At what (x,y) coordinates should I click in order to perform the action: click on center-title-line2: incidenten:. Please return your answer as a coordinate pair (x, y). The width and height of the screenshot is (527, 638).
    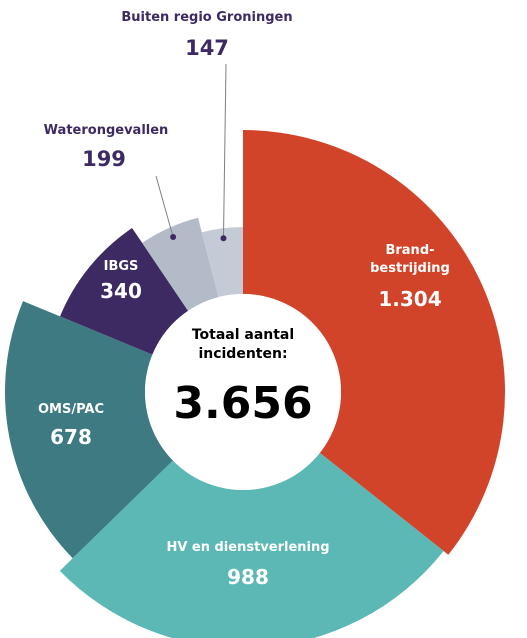
    Looking at the image, I should click on (242, 354).